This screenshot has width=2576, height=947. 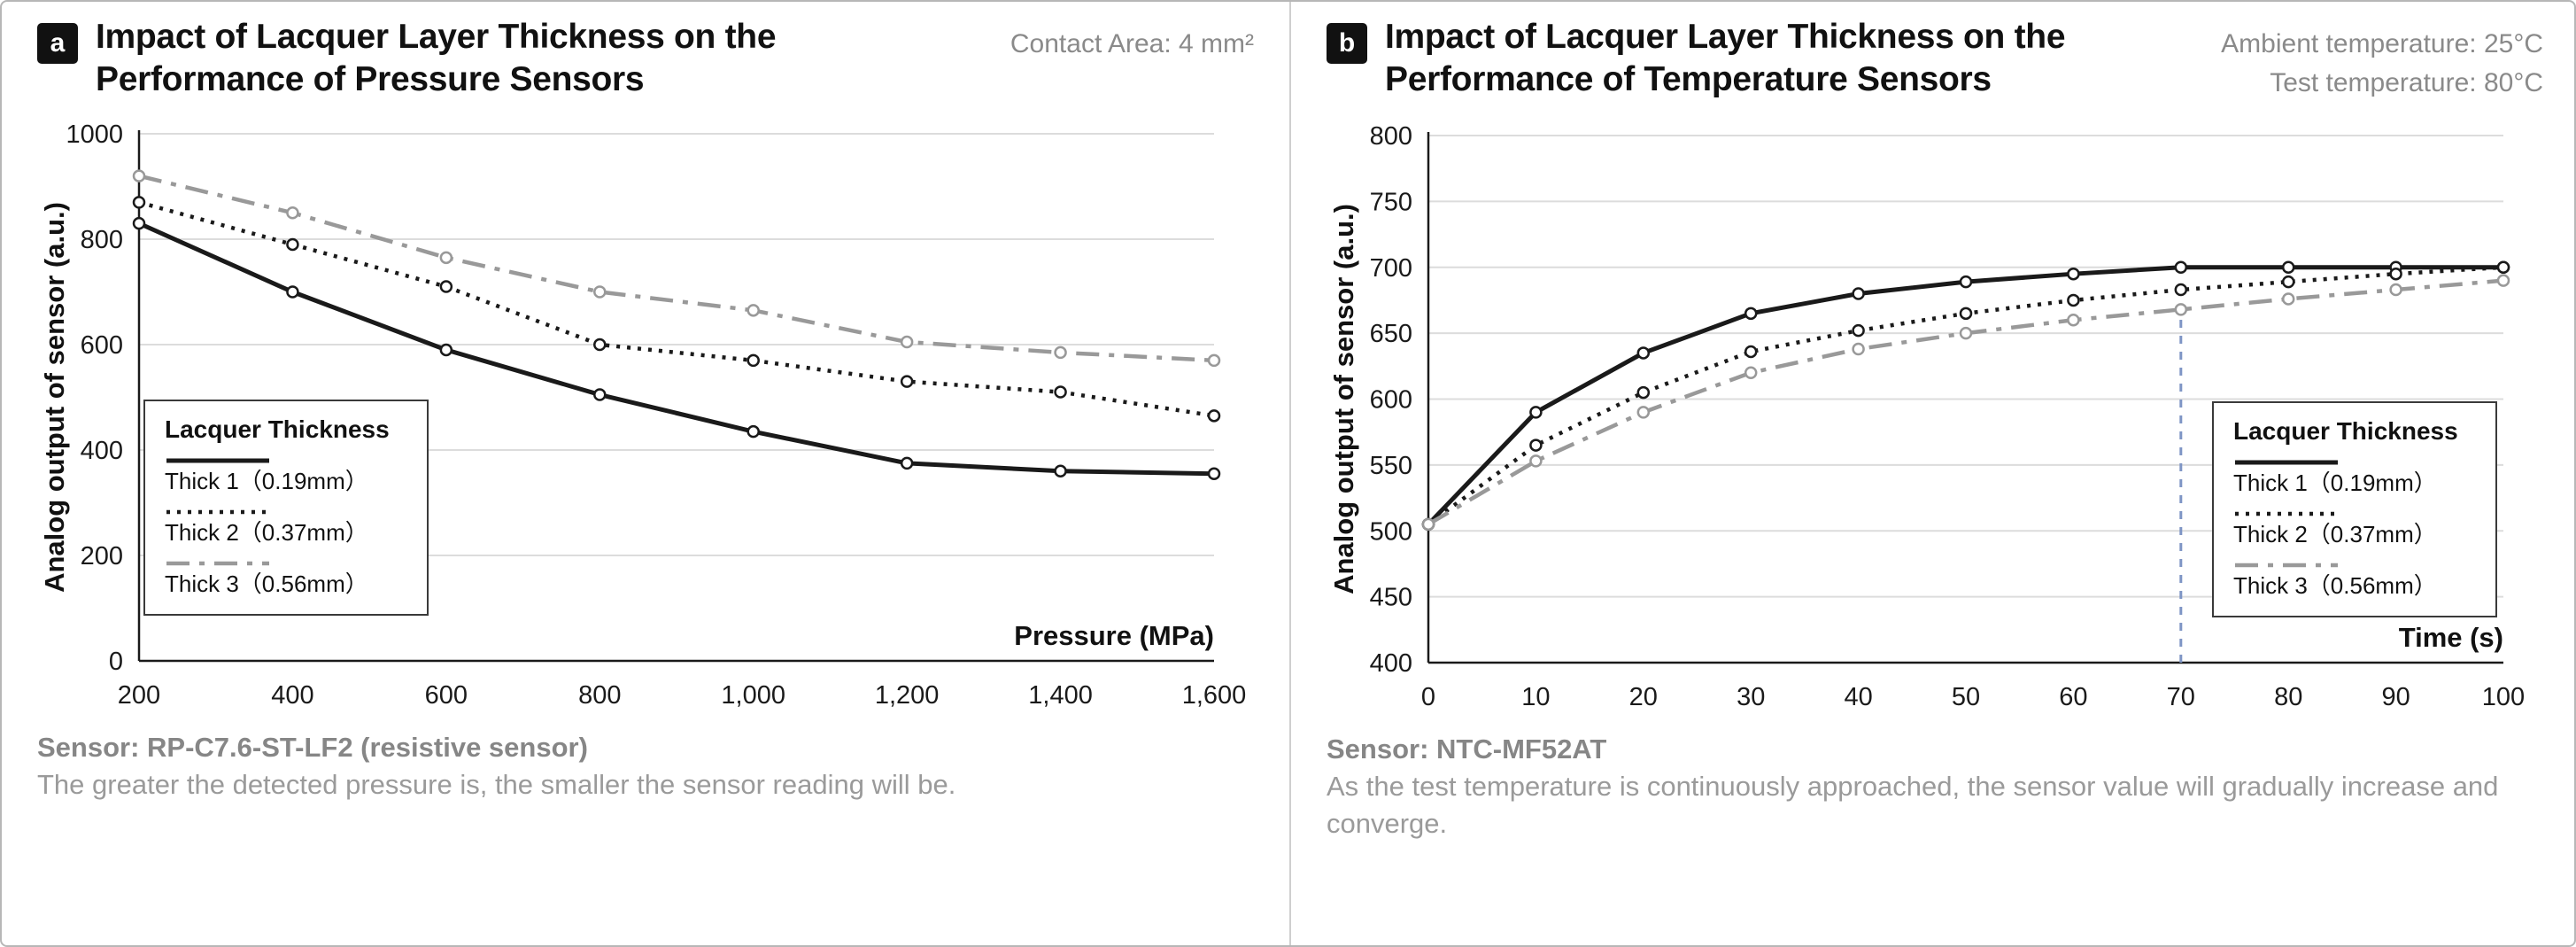 What do you see at coordinates (1391, 334) in the screenshot?
I see `svg-text: 650` at bounding box center [1391, 334].